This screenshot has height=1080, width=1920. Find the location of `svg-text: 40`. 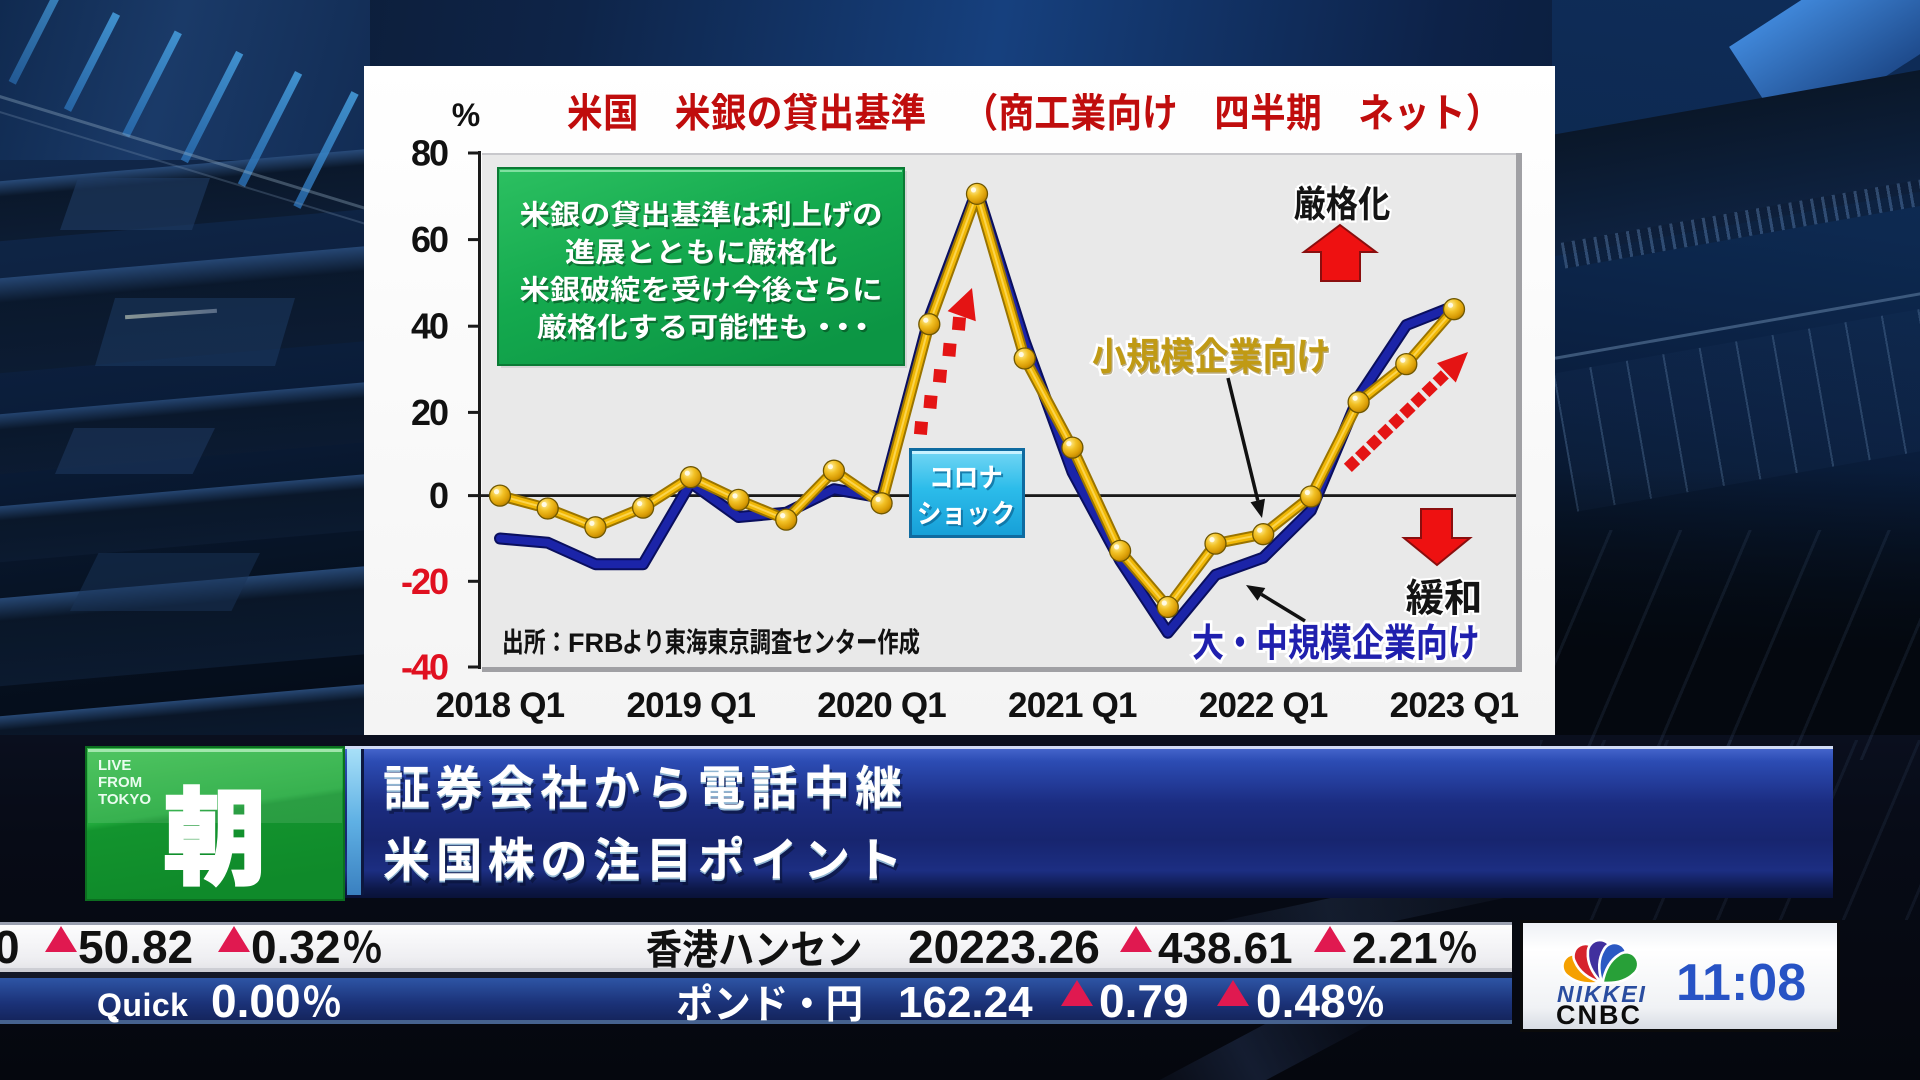

svg-text: 40 is located at coordinates (429, 326).